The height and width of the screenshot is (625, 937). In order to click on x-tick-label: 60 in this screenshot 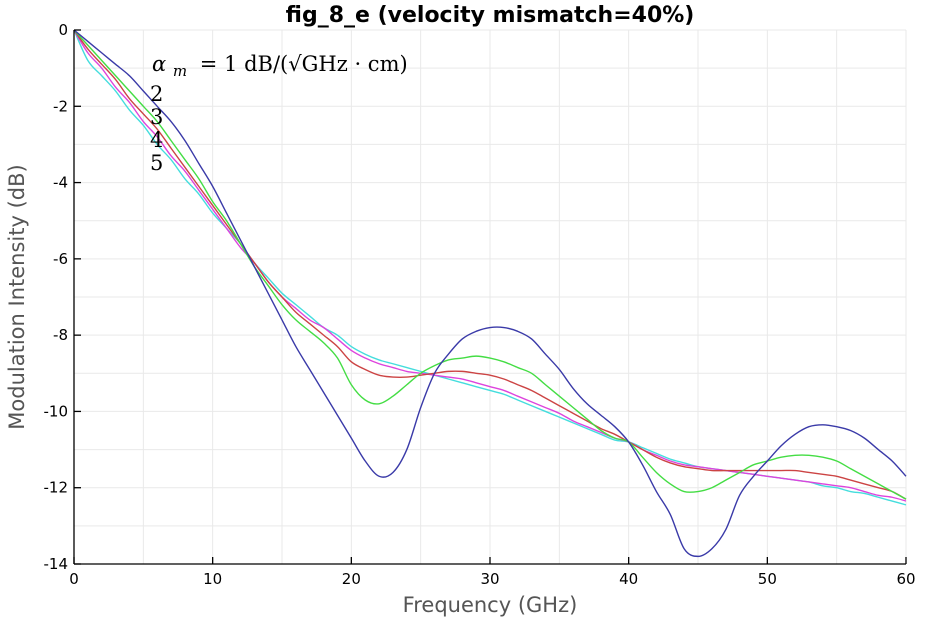, I will do `click(905, 579)`.